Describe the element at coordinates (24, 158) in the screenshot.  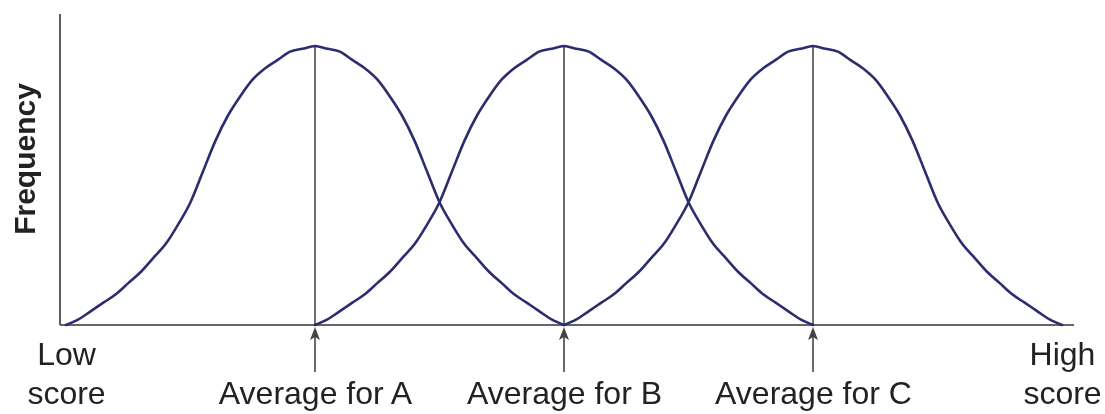
I see `y-axis-title: Frequency` at that location.